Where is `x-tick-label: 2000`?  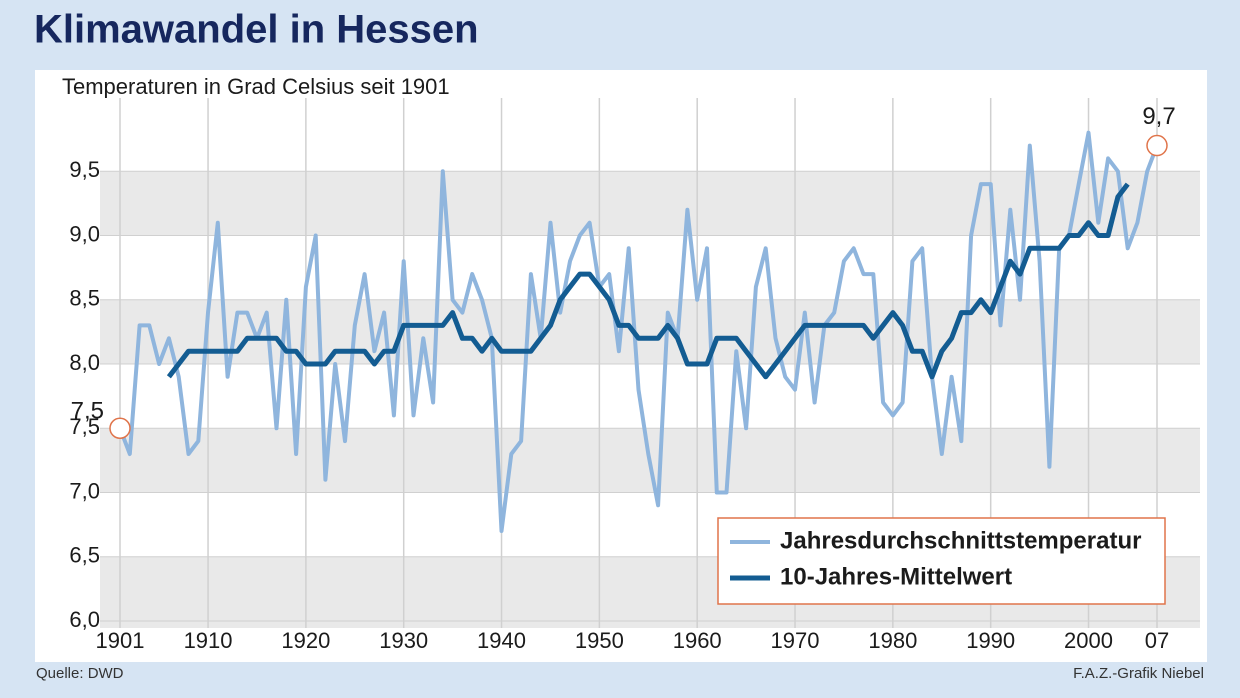
x-tick-label: 2000 is located at coordinates (1088, 640).